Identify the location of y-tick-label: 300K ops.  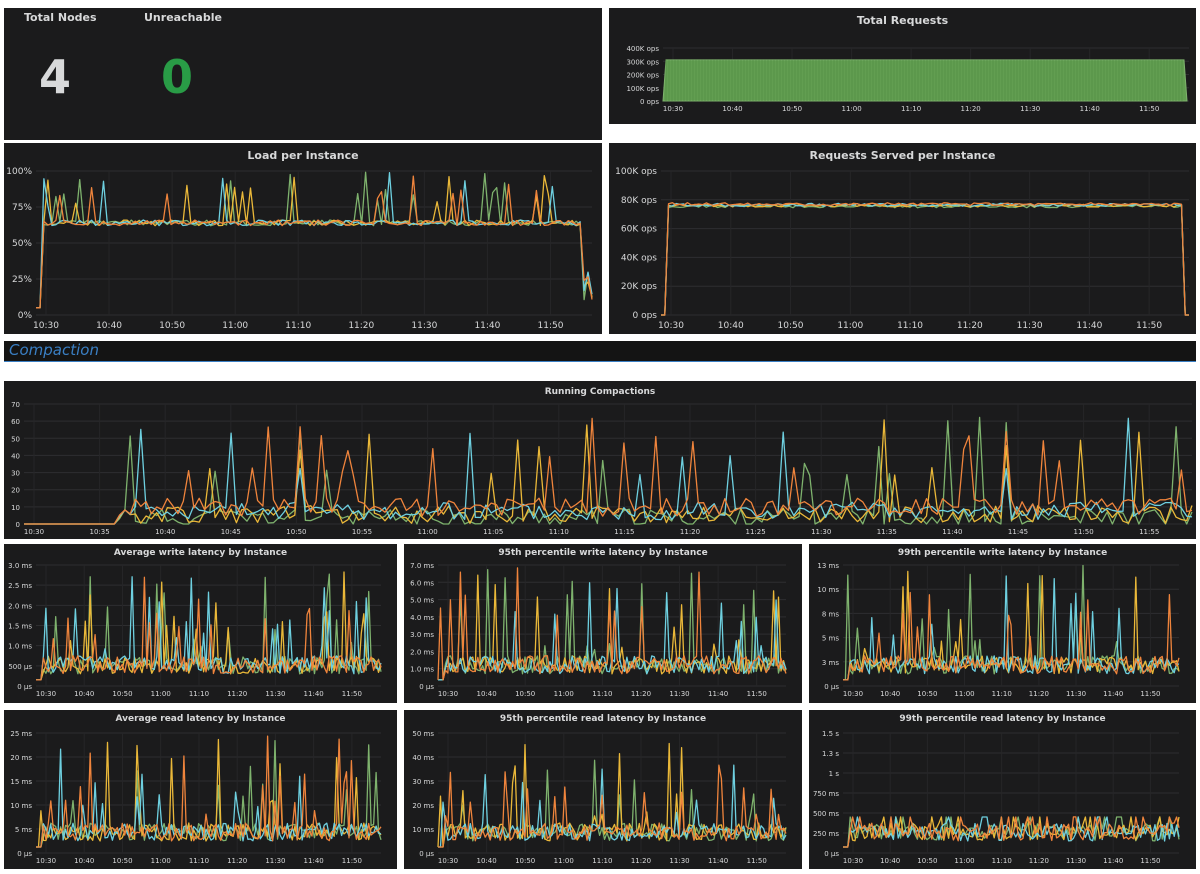
(642, 62).